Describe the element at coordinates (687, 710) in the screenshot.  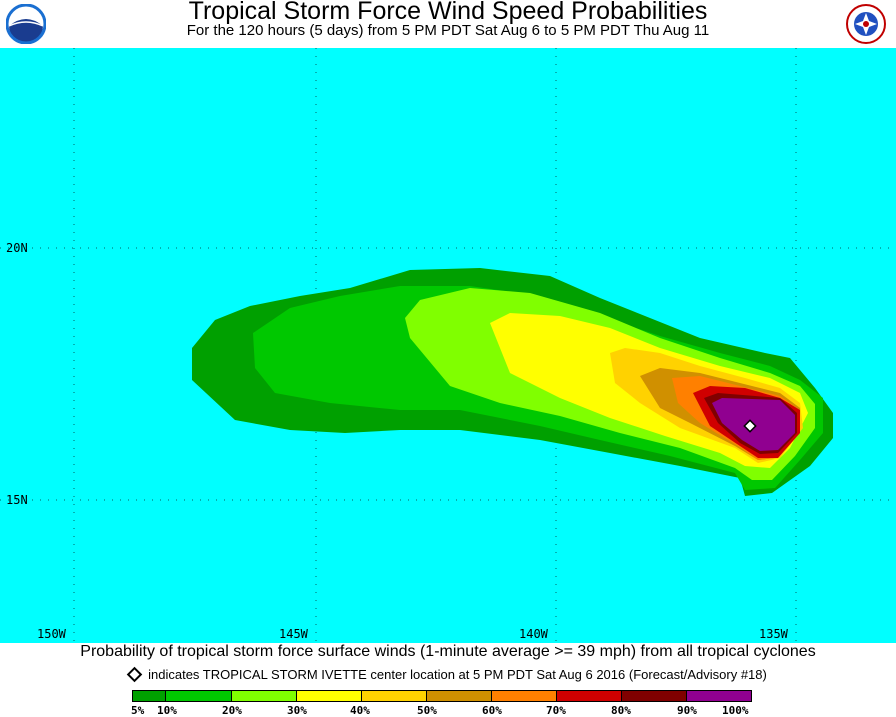
I see `colorbar-label-90: 90%` at that location.